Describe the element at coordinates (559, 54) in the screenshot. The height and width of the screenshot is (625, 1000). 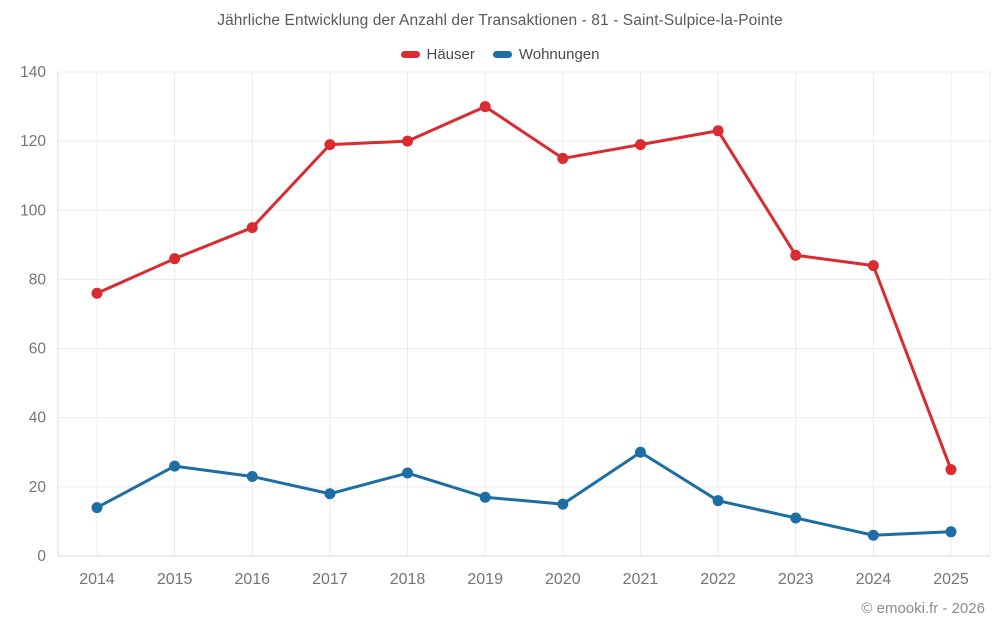
I see `legend-label-wohnungen: Wohnungen` at that location.